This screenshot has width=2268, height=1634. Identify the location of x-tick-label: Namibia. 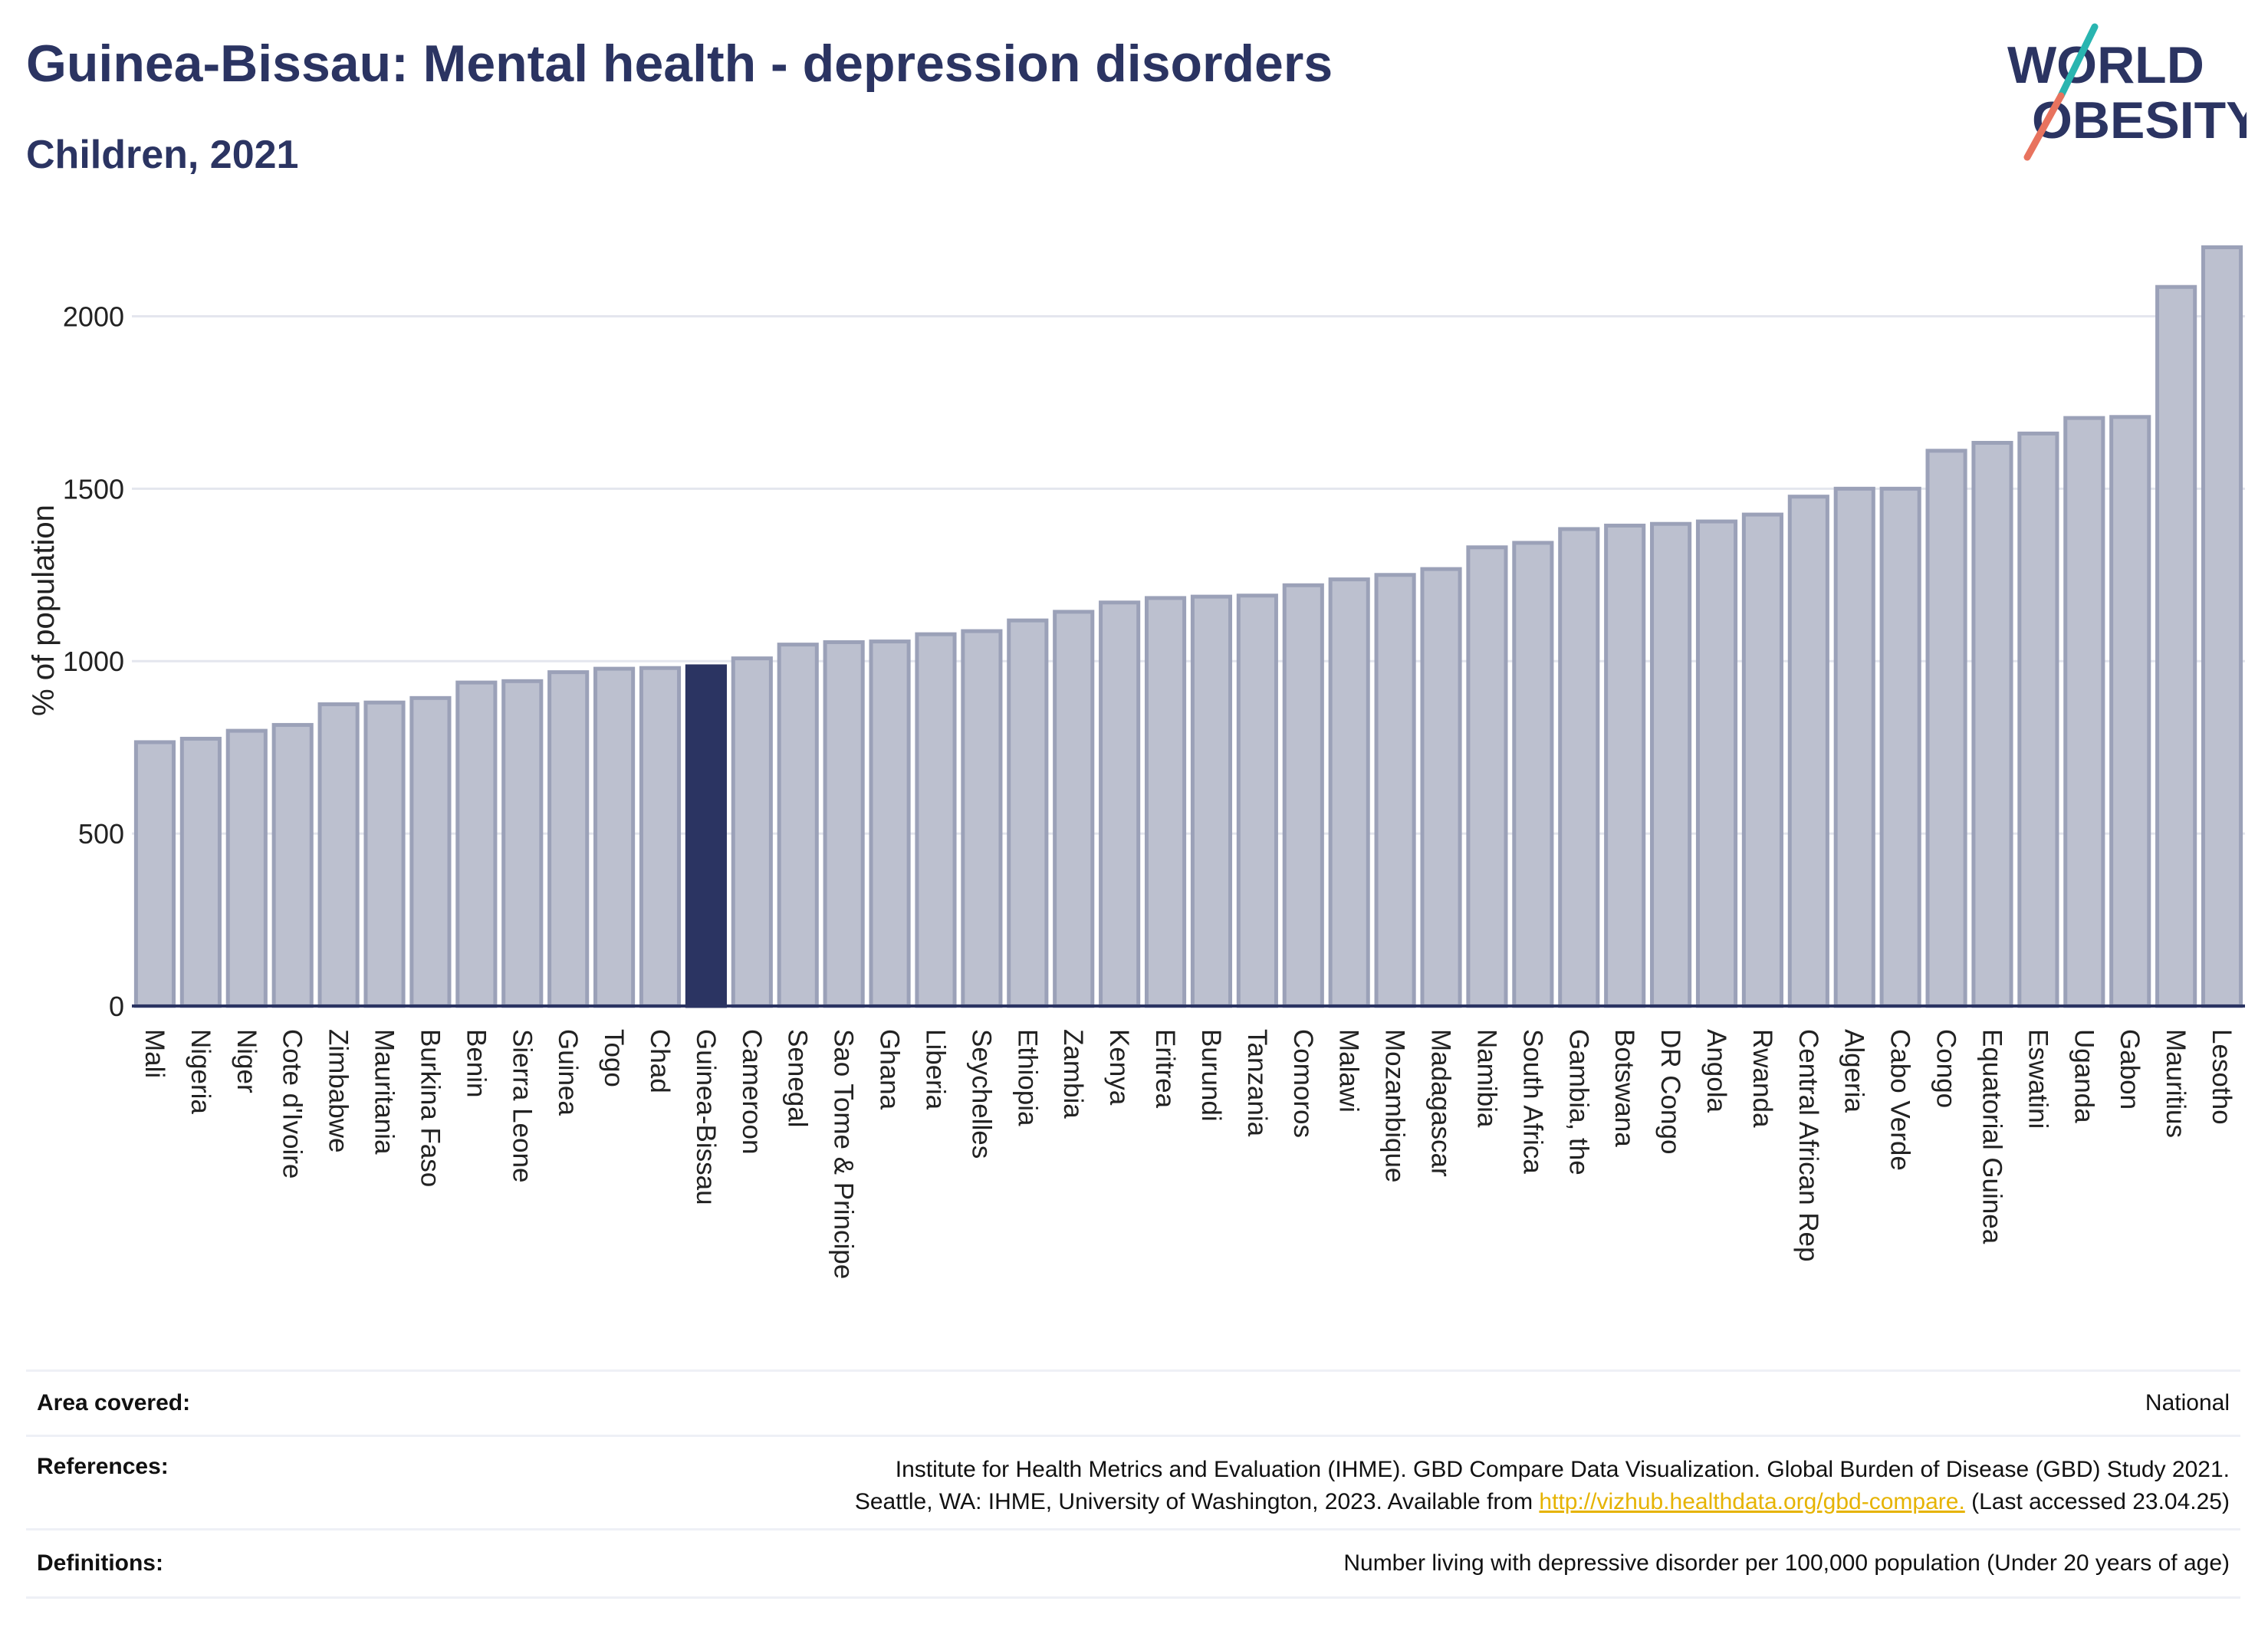
(1486, 1079).